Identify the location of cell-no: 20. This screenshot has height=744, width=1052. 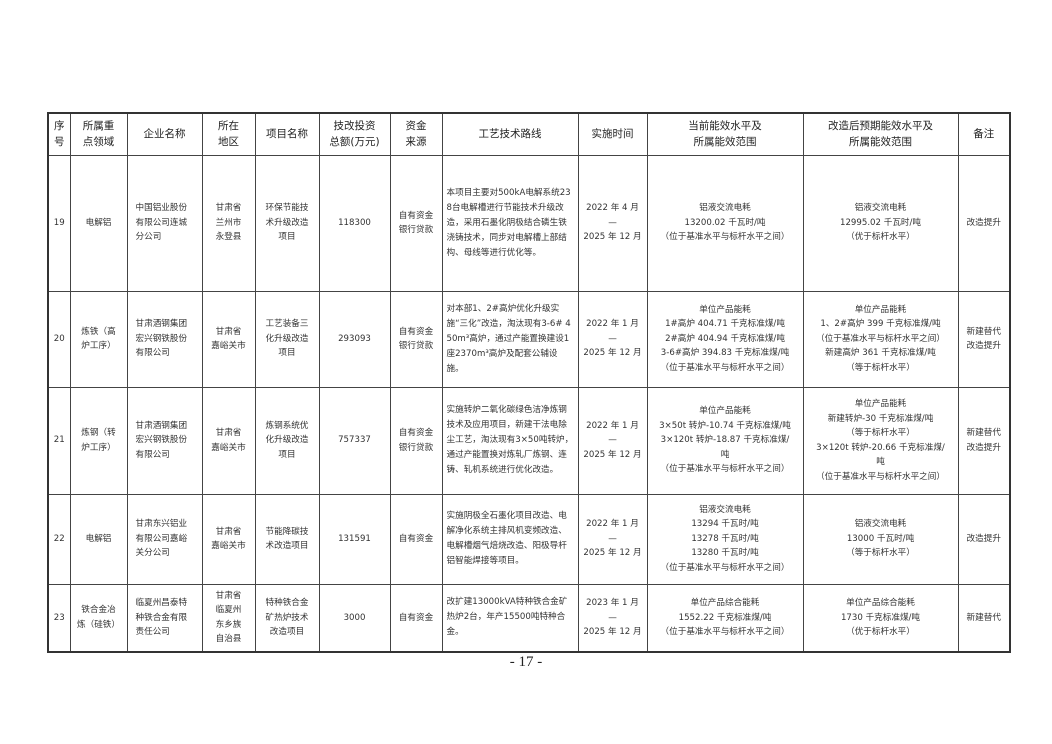
(59, 339).